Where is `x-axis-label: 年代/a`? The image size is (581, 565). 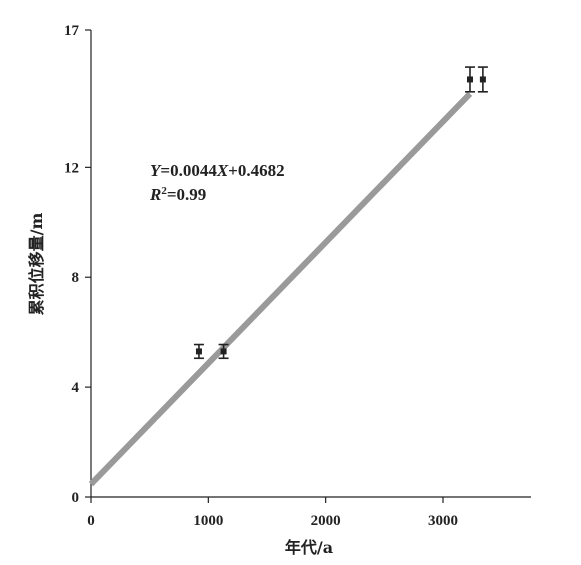
x-axis-label: 年代/a is located at coordinates (309, 547).